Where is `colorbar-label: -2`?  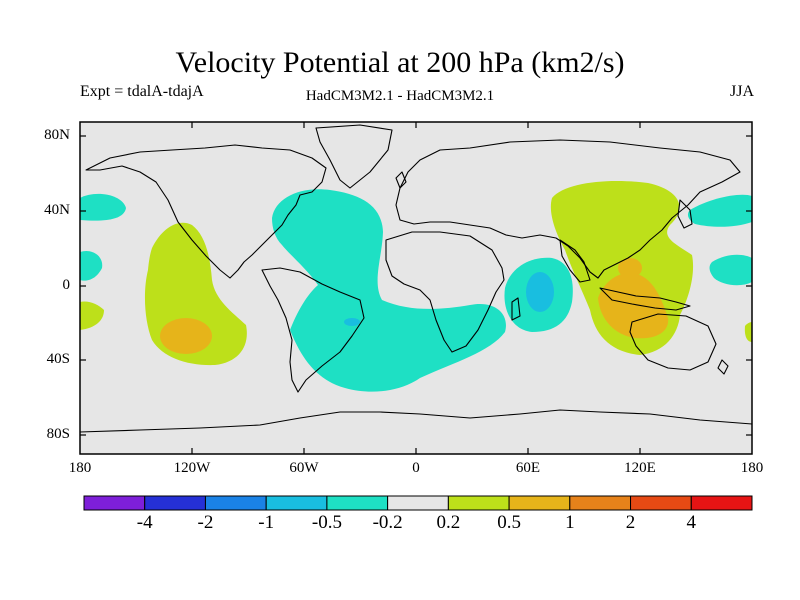 colorbar-label: -2 is located at coordinates (205, 522).